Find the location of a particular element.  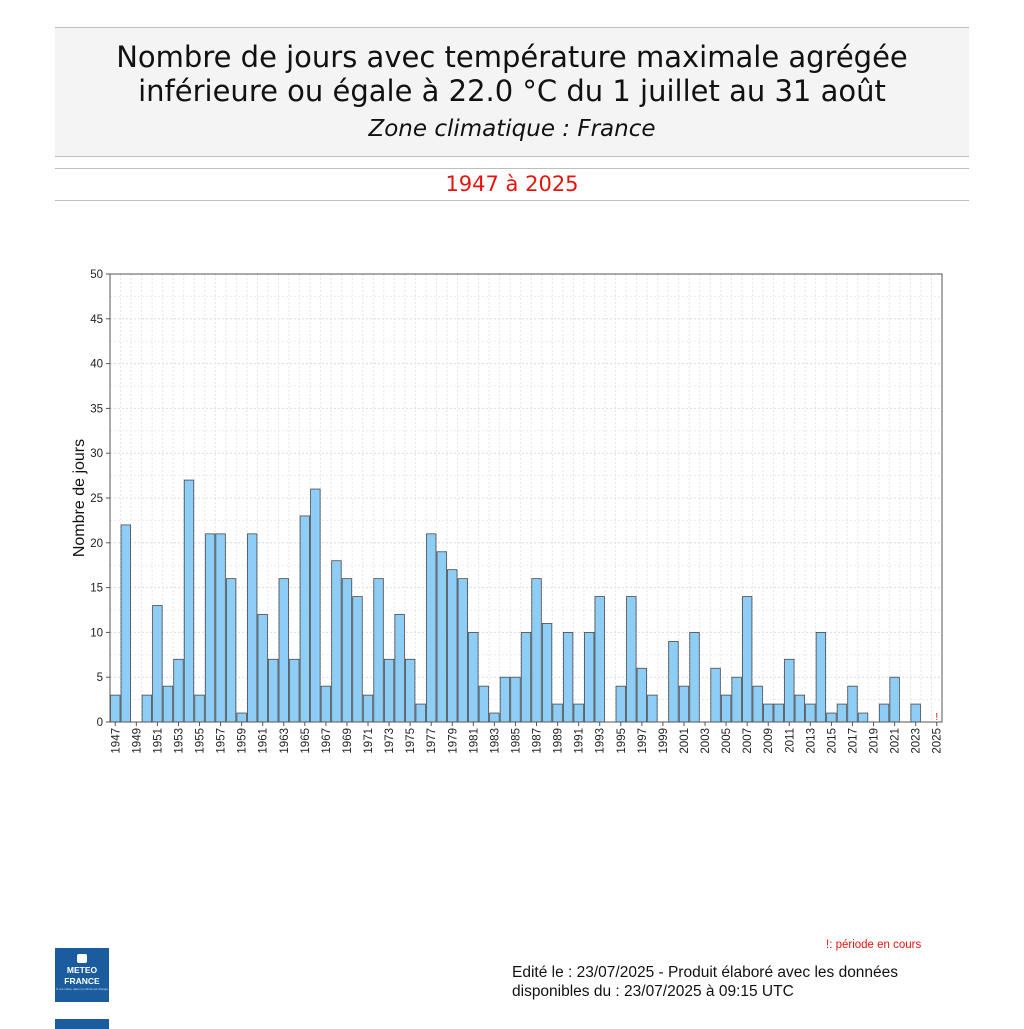

bar-1989 is located at coordinates (557, 713).